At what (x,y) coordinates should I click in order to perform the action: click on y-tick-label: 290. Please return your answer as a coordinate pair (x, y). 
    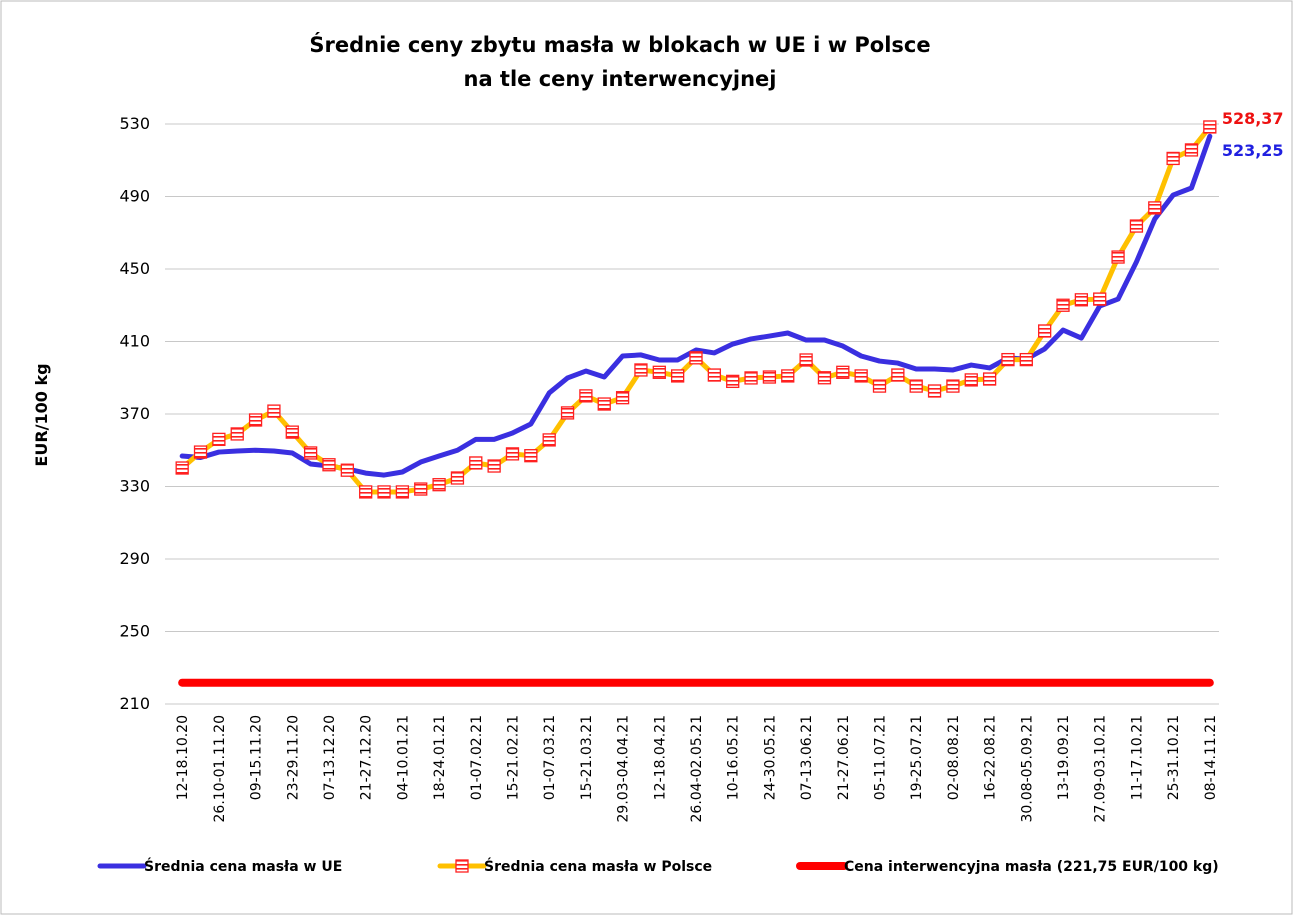
    Looking at the image, I should click on (134, 558).